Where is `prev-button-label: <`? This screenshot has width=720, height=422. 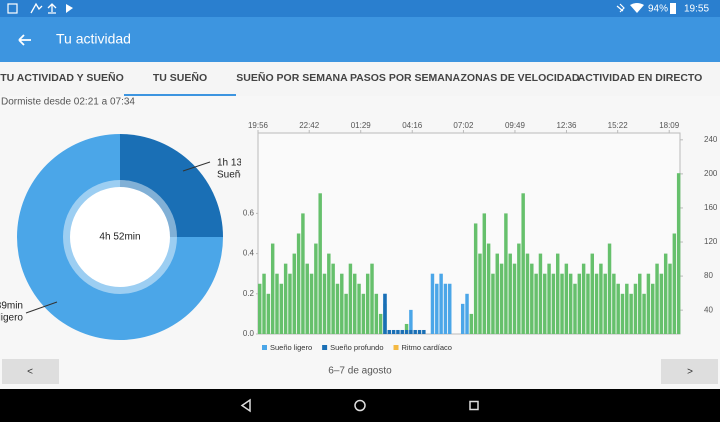 prev-button-label: < is located at coordinates (30, 372).